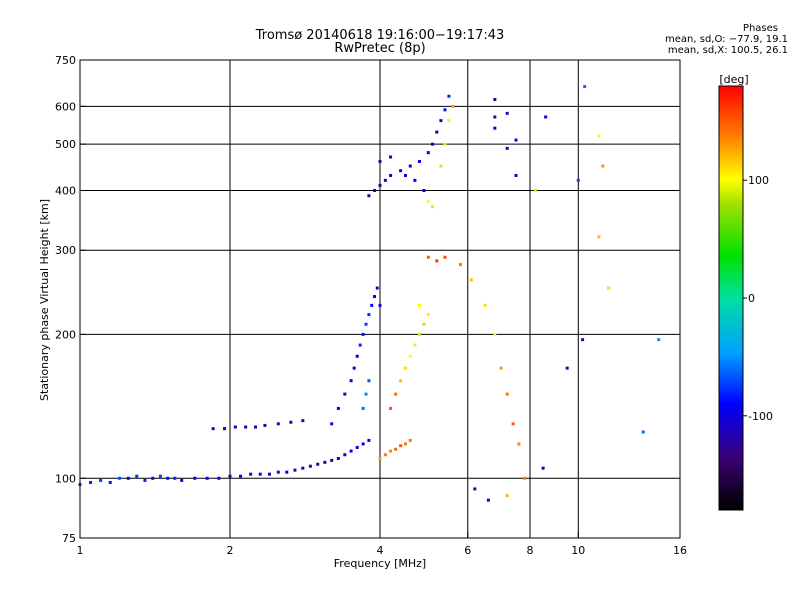 The height and width of the screenshot is (600, 800). What do you see at coordinates (230, 550) in the screenshot?
I see `x-tick-label: 2` at bounding box center [230, 550].